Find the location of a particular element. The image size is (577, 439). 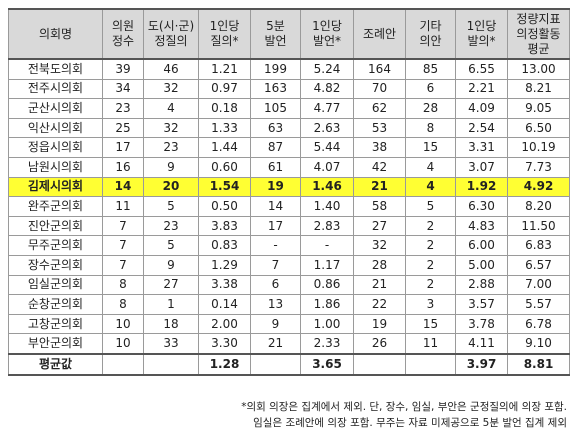

value-cell: 6.55 is located at coordinates (481, 69).